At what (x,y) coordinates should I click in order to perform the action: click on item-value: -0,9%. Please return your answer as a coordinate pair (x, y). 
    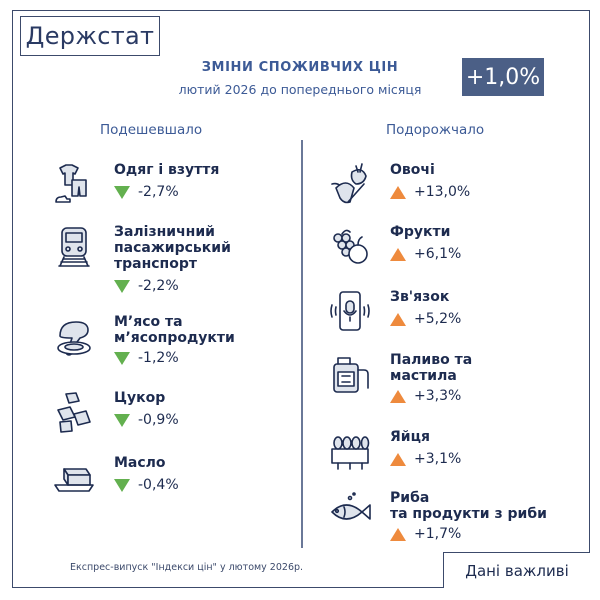
    Looking at the image, I should click on (146, 420).